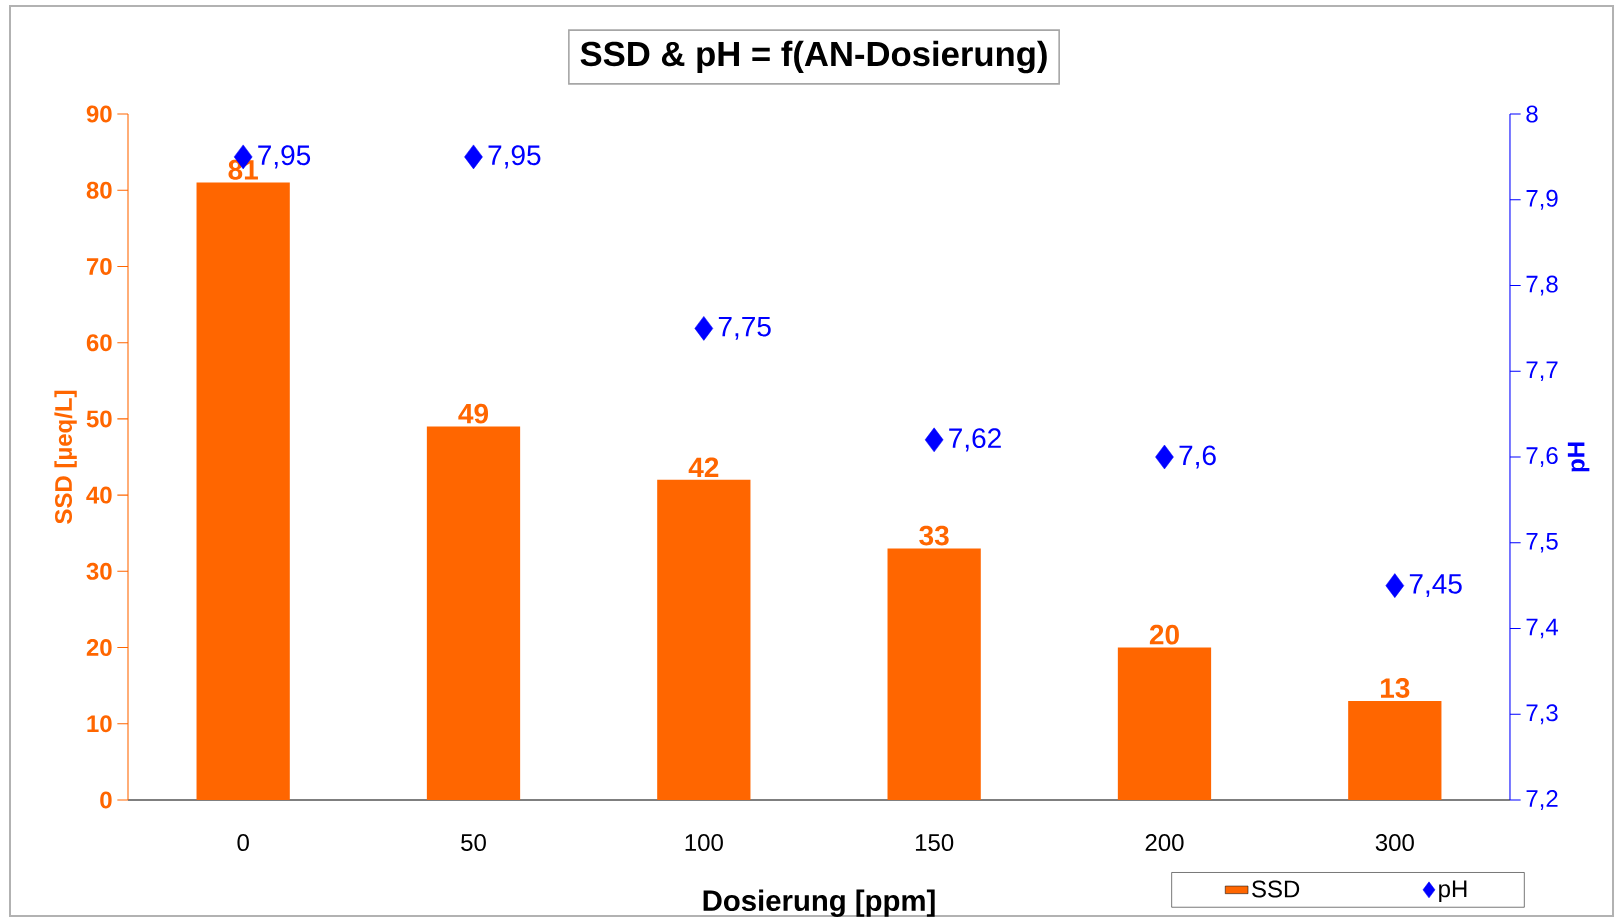 Image resolution: width=1621 pixels, height=922 pixels. Describe the element at coordinates (1542, 628) in the screenshot. I see `y2-tick-label: 7,4` at that location.